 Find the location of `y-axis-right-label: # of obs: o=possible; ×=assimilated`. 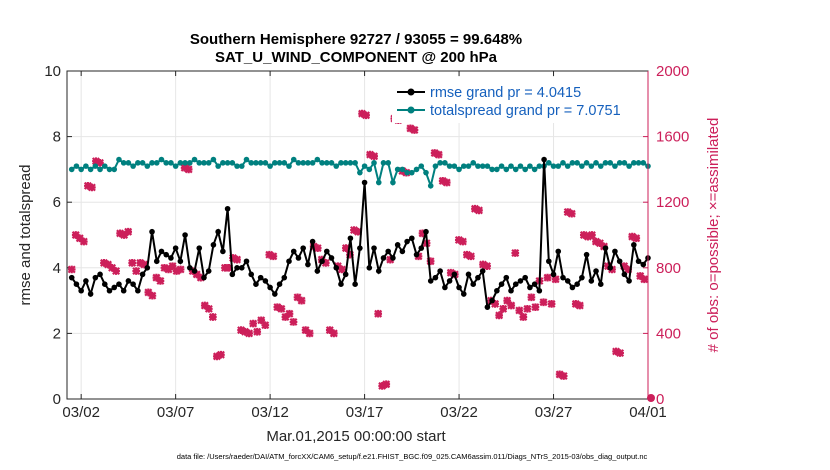

y-axis-right-label: # of obs: o=possible; ×=assimilated is located at coordinates (713, 235).